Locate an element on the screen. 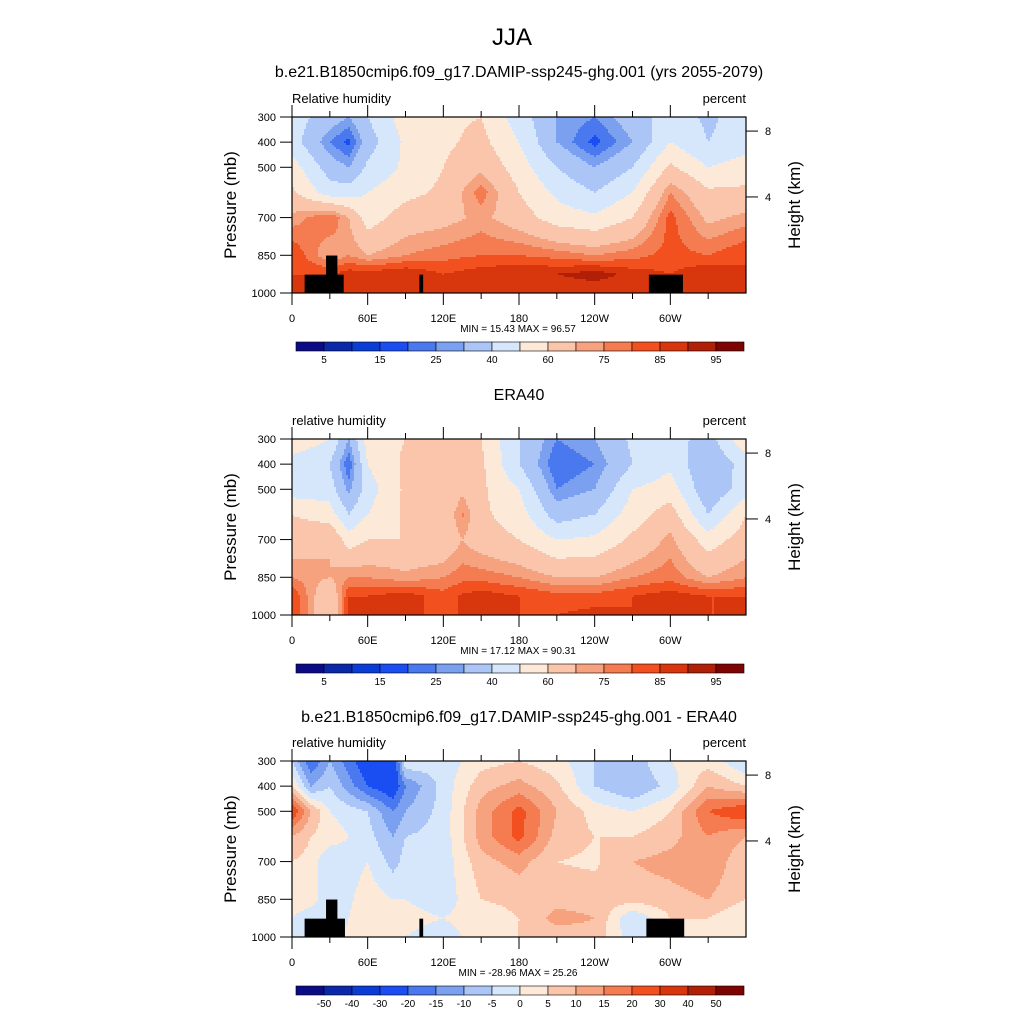  land-mask is located at coordinates (665, 283).